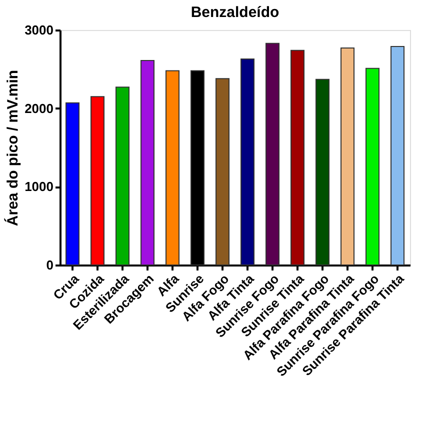  What do you see at coordinates (13, 148) in the screenshot?
I see `y-axis-title: Área do pico / mV.min` at bounding box center [13, 148].